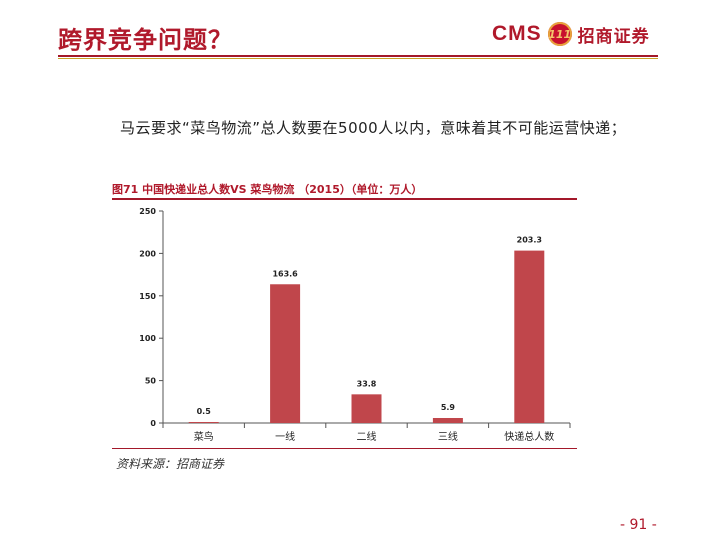 This screenshot has width=720, height=540. What do you see at coordinates (367, 436) in the screenshot?
I see `x-category-label: 二线` at bounding box center [367, 436].